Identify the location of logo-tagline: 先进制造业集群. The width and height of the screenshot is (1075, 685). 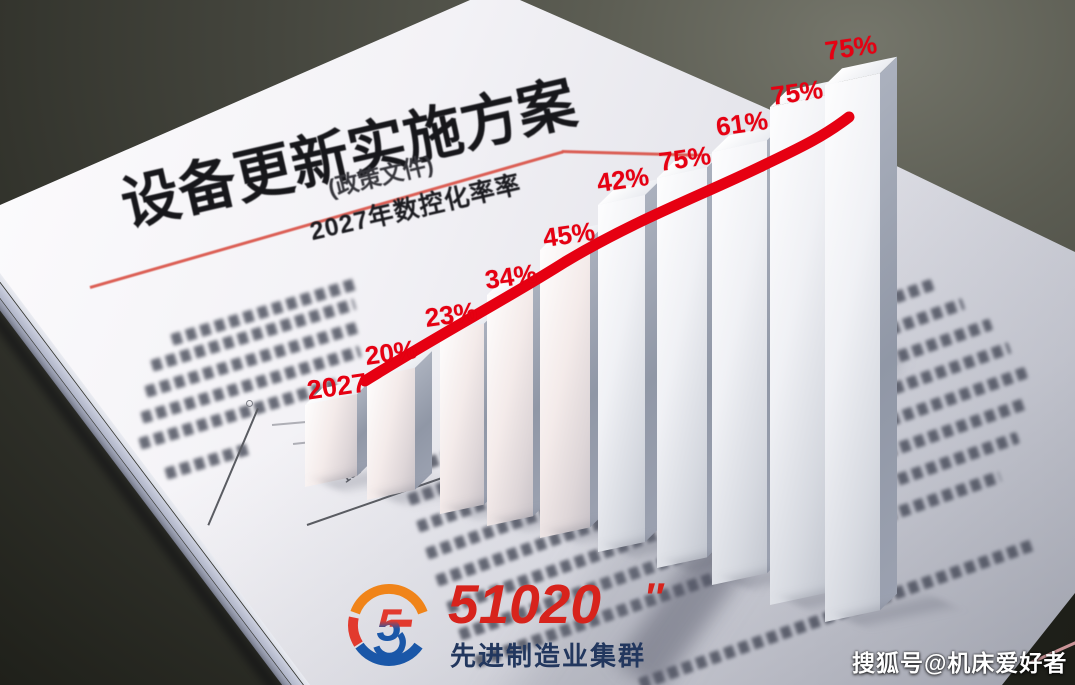
(548, 656).